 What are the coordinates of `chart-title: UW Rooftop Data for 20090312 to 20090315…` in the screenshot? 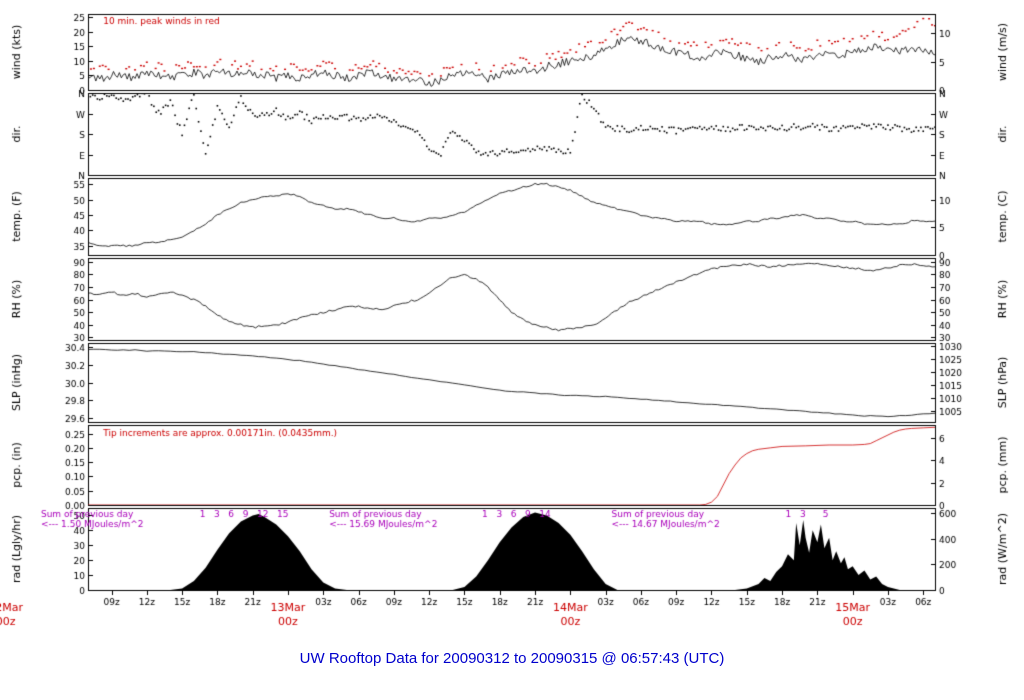 It's located at (512, 658).